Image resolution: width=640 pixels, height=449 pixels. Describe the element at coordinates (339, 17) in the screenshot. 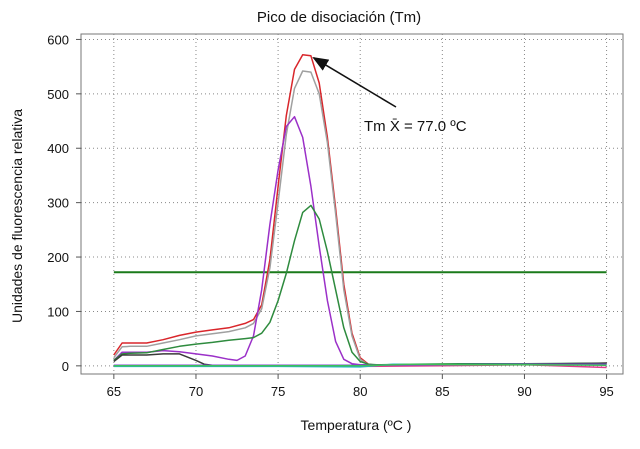

I see `chart-title: Pico de disociación (Tm)` at that location.